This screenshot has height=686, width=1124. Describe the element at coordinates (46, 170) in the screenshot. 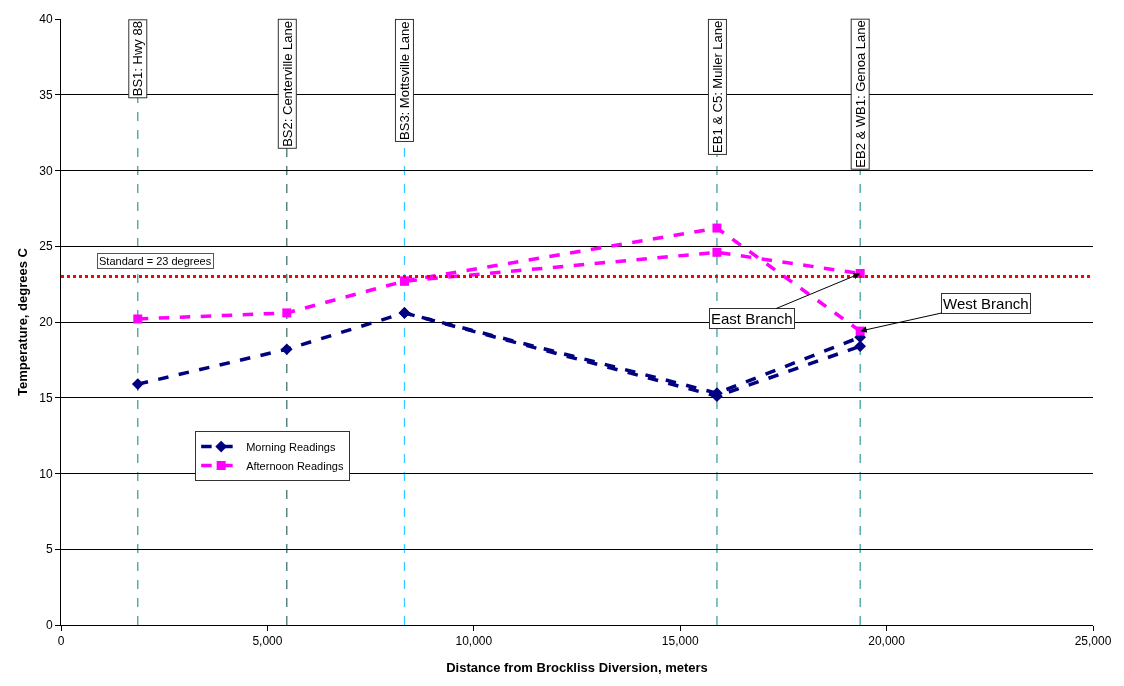

I see `y-tick-label: 30` at that location.